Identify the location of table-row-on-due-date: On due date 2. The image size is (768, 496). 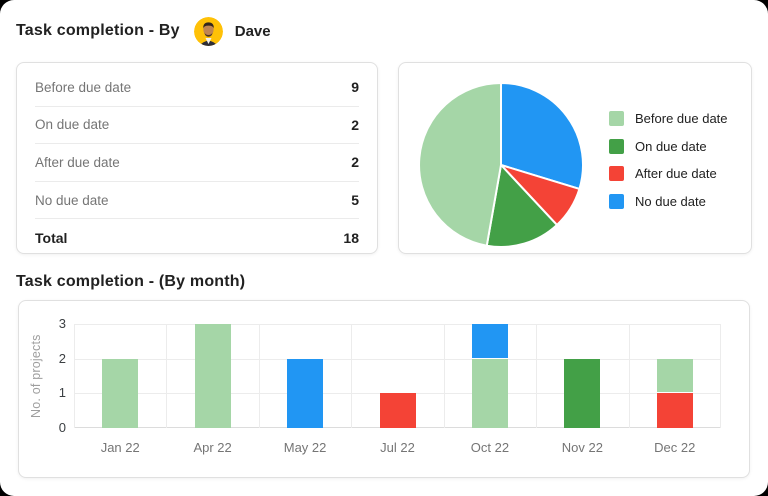
(197, 126).